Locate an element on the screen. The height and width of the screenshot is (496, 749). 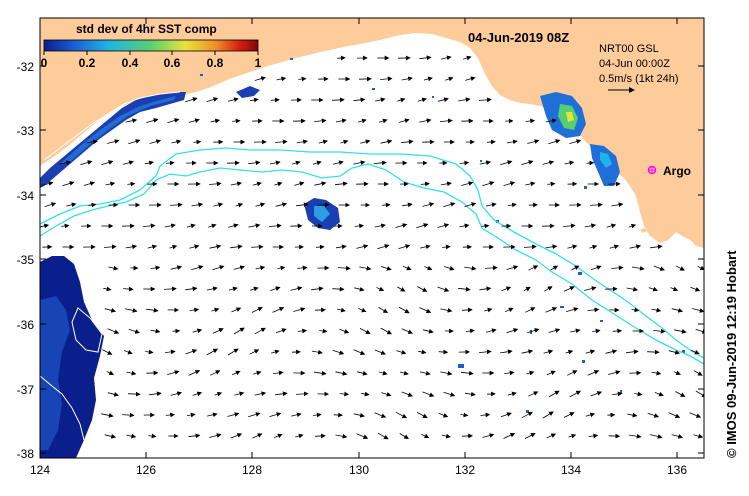
colorbar-ticks is located at coordinates (151, 53).